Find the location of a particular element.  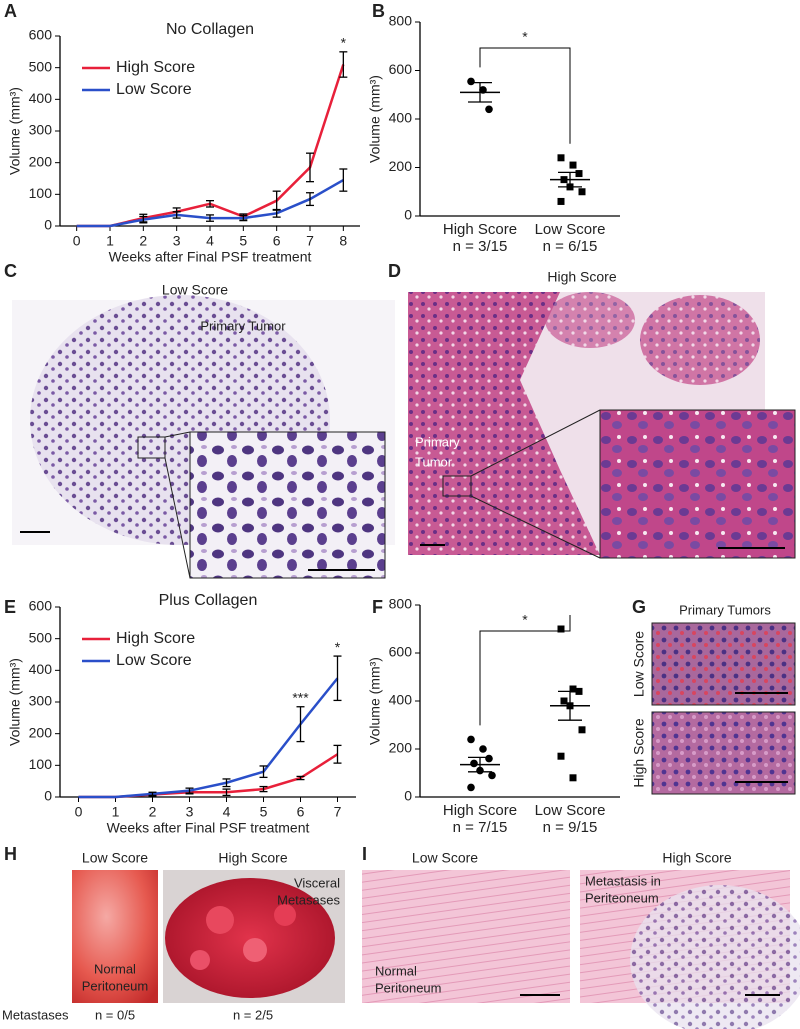

nodule is located at coordinates (255, 950).